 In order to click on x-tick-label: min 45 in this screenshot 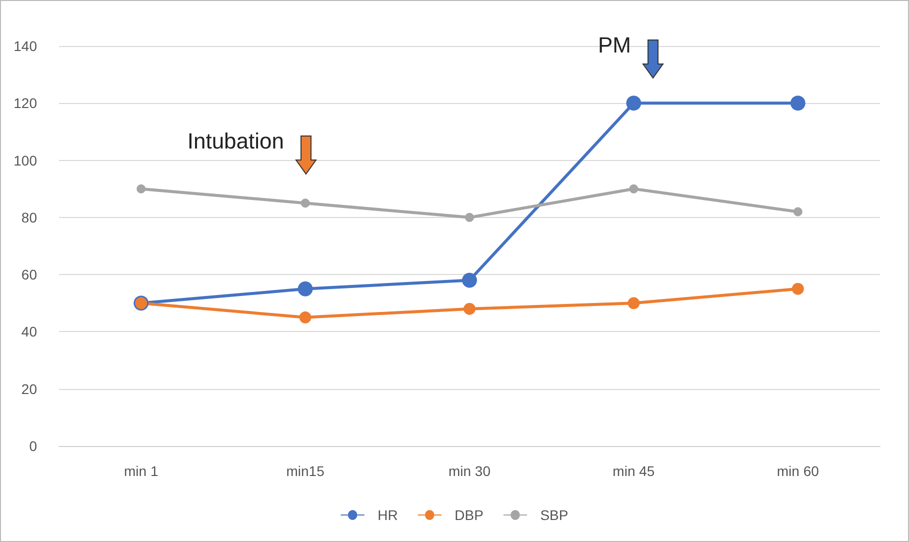, I will do `click(633, 471)`.